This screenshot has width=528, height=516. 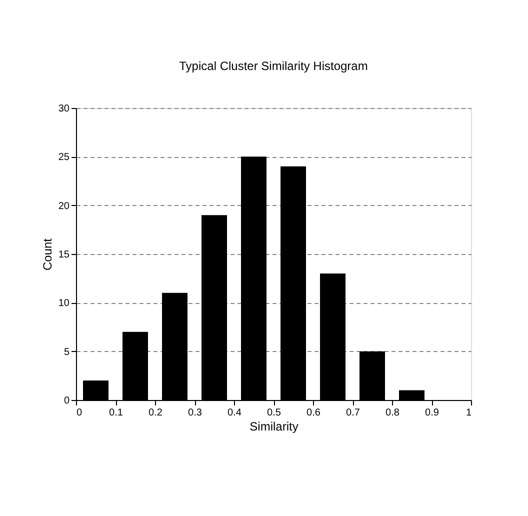 What do you see at coordinates (274, 413) in the screenshot?
I see `x-tick-label: 0.5` at bounding box center [274, 413].